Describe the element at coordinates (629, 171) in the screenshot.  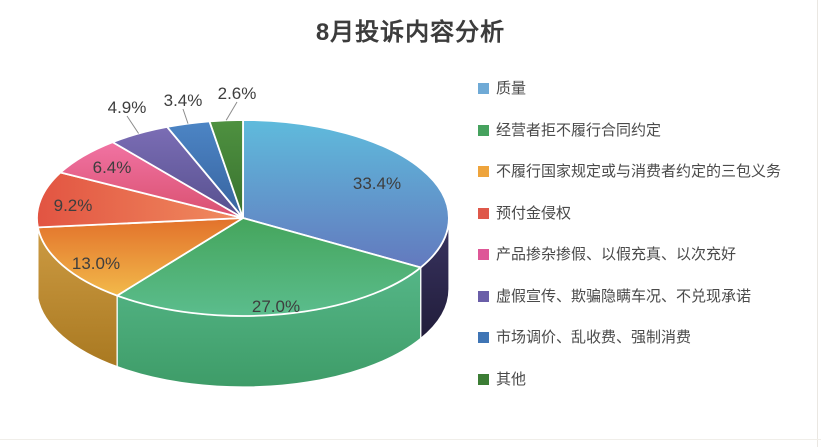
I see `legend-item: 不履行国家规定或与消费者约定的三包义务` at that location.